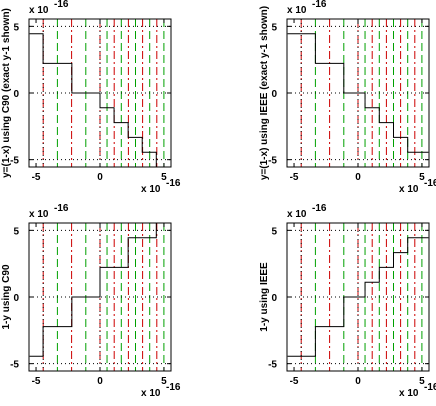 The image size is (436, 406). I want to click on y-axis-label: y=(1-x) using C90 (exact y-1 shown), so click(6, 93).